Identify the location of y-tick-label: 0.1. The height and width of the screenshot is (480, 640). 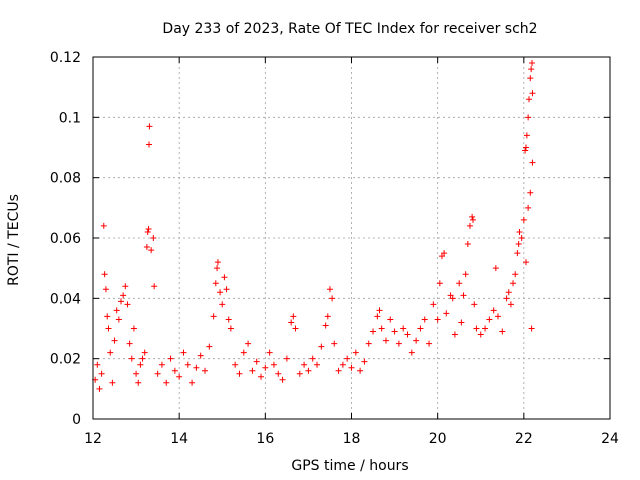
(70, 118).